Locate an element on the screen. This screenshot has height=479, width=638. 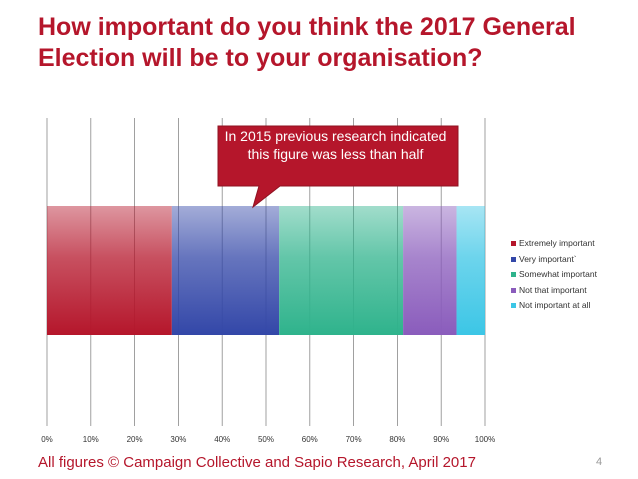
callout-shape is located at coordinates (338, 167).